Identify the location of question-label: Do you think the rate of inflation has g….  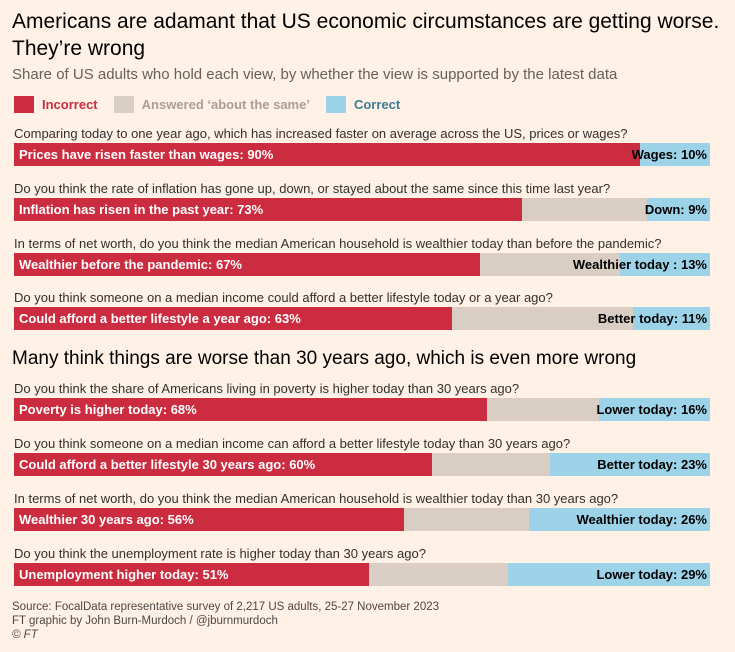
(312, 188).